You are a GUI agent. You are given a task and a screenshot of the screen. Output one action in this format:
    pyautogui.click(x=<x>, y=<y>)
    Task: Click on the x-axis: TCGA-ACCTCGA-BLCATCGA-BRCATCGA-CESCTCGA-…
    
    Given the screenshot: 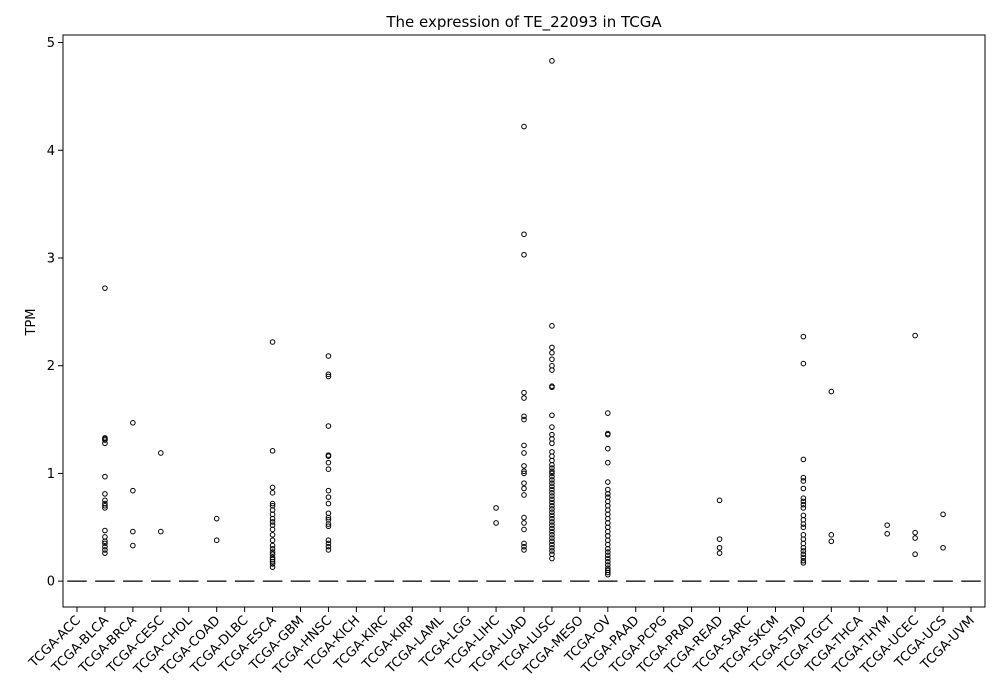 What is the action you would take?
    pyautogui.click(x=502, y=643)
    